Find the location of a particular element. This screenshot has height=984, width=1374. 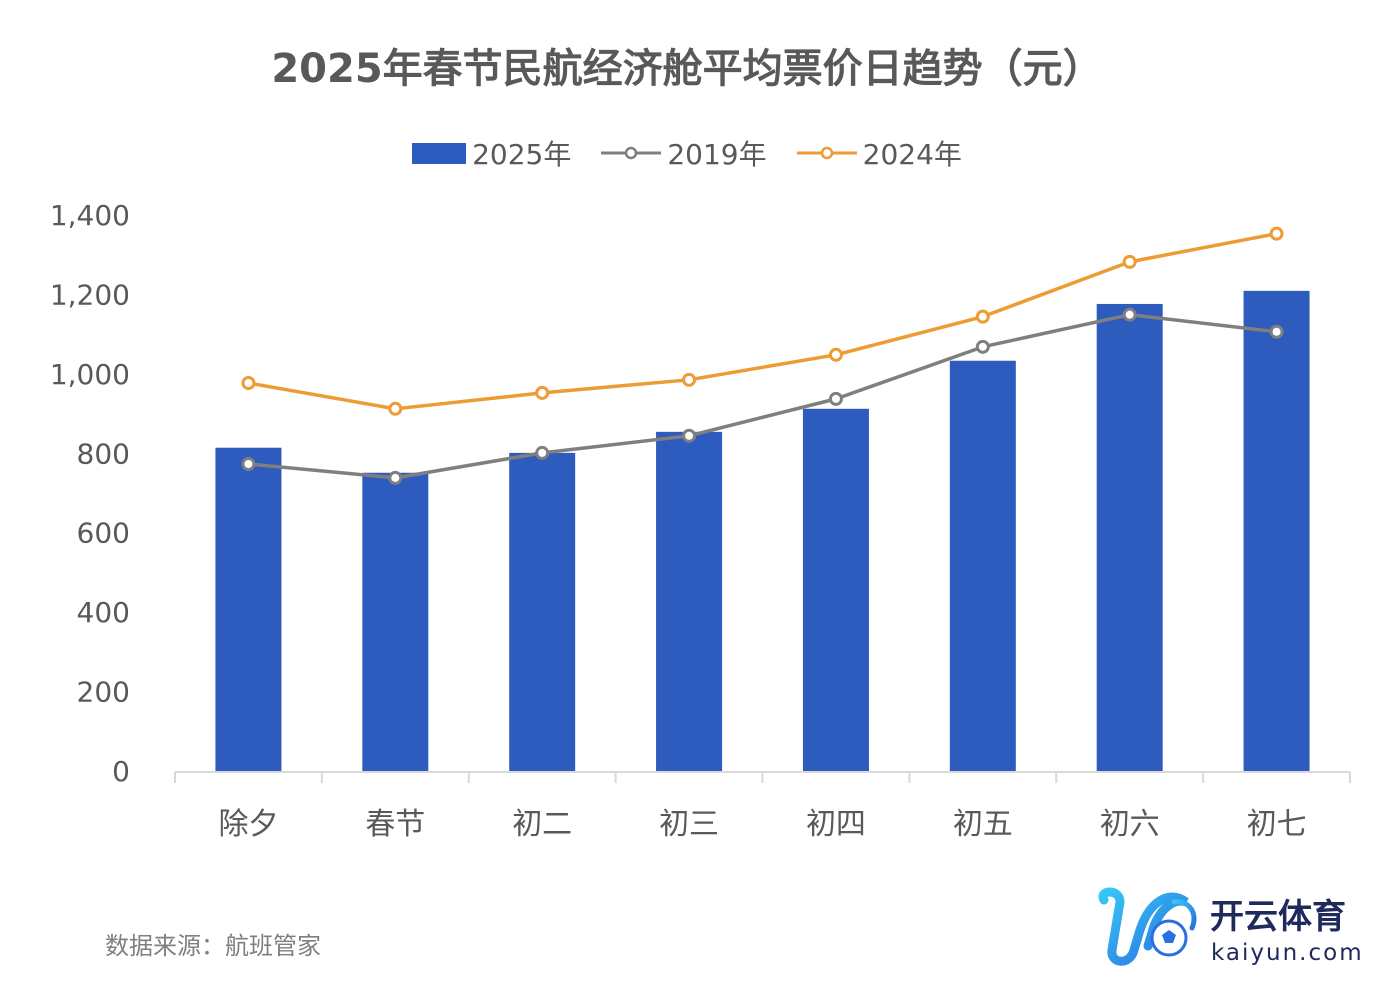

logo-brand-en: kaiyun.com is located at coordinates (1287, 953).